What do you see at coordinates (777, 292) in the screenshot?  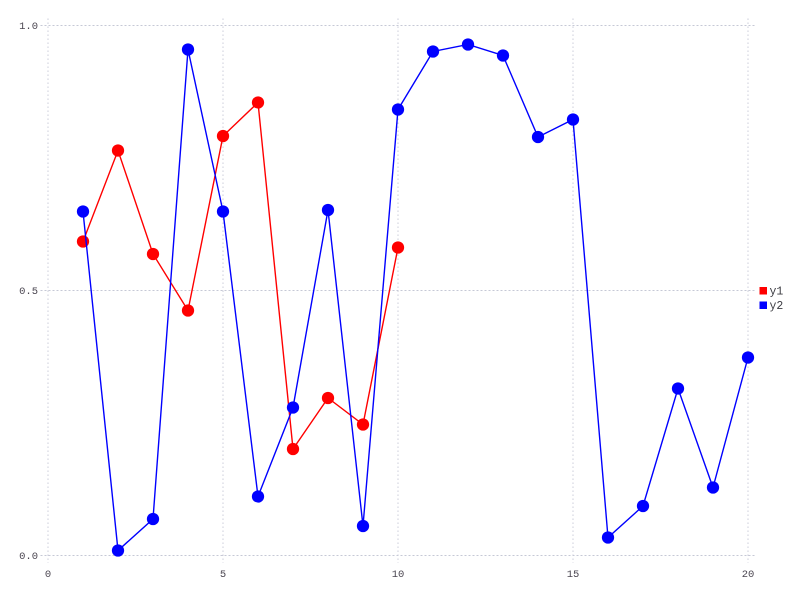 I see `svg-text: y1` at bounding box center [777, 292].